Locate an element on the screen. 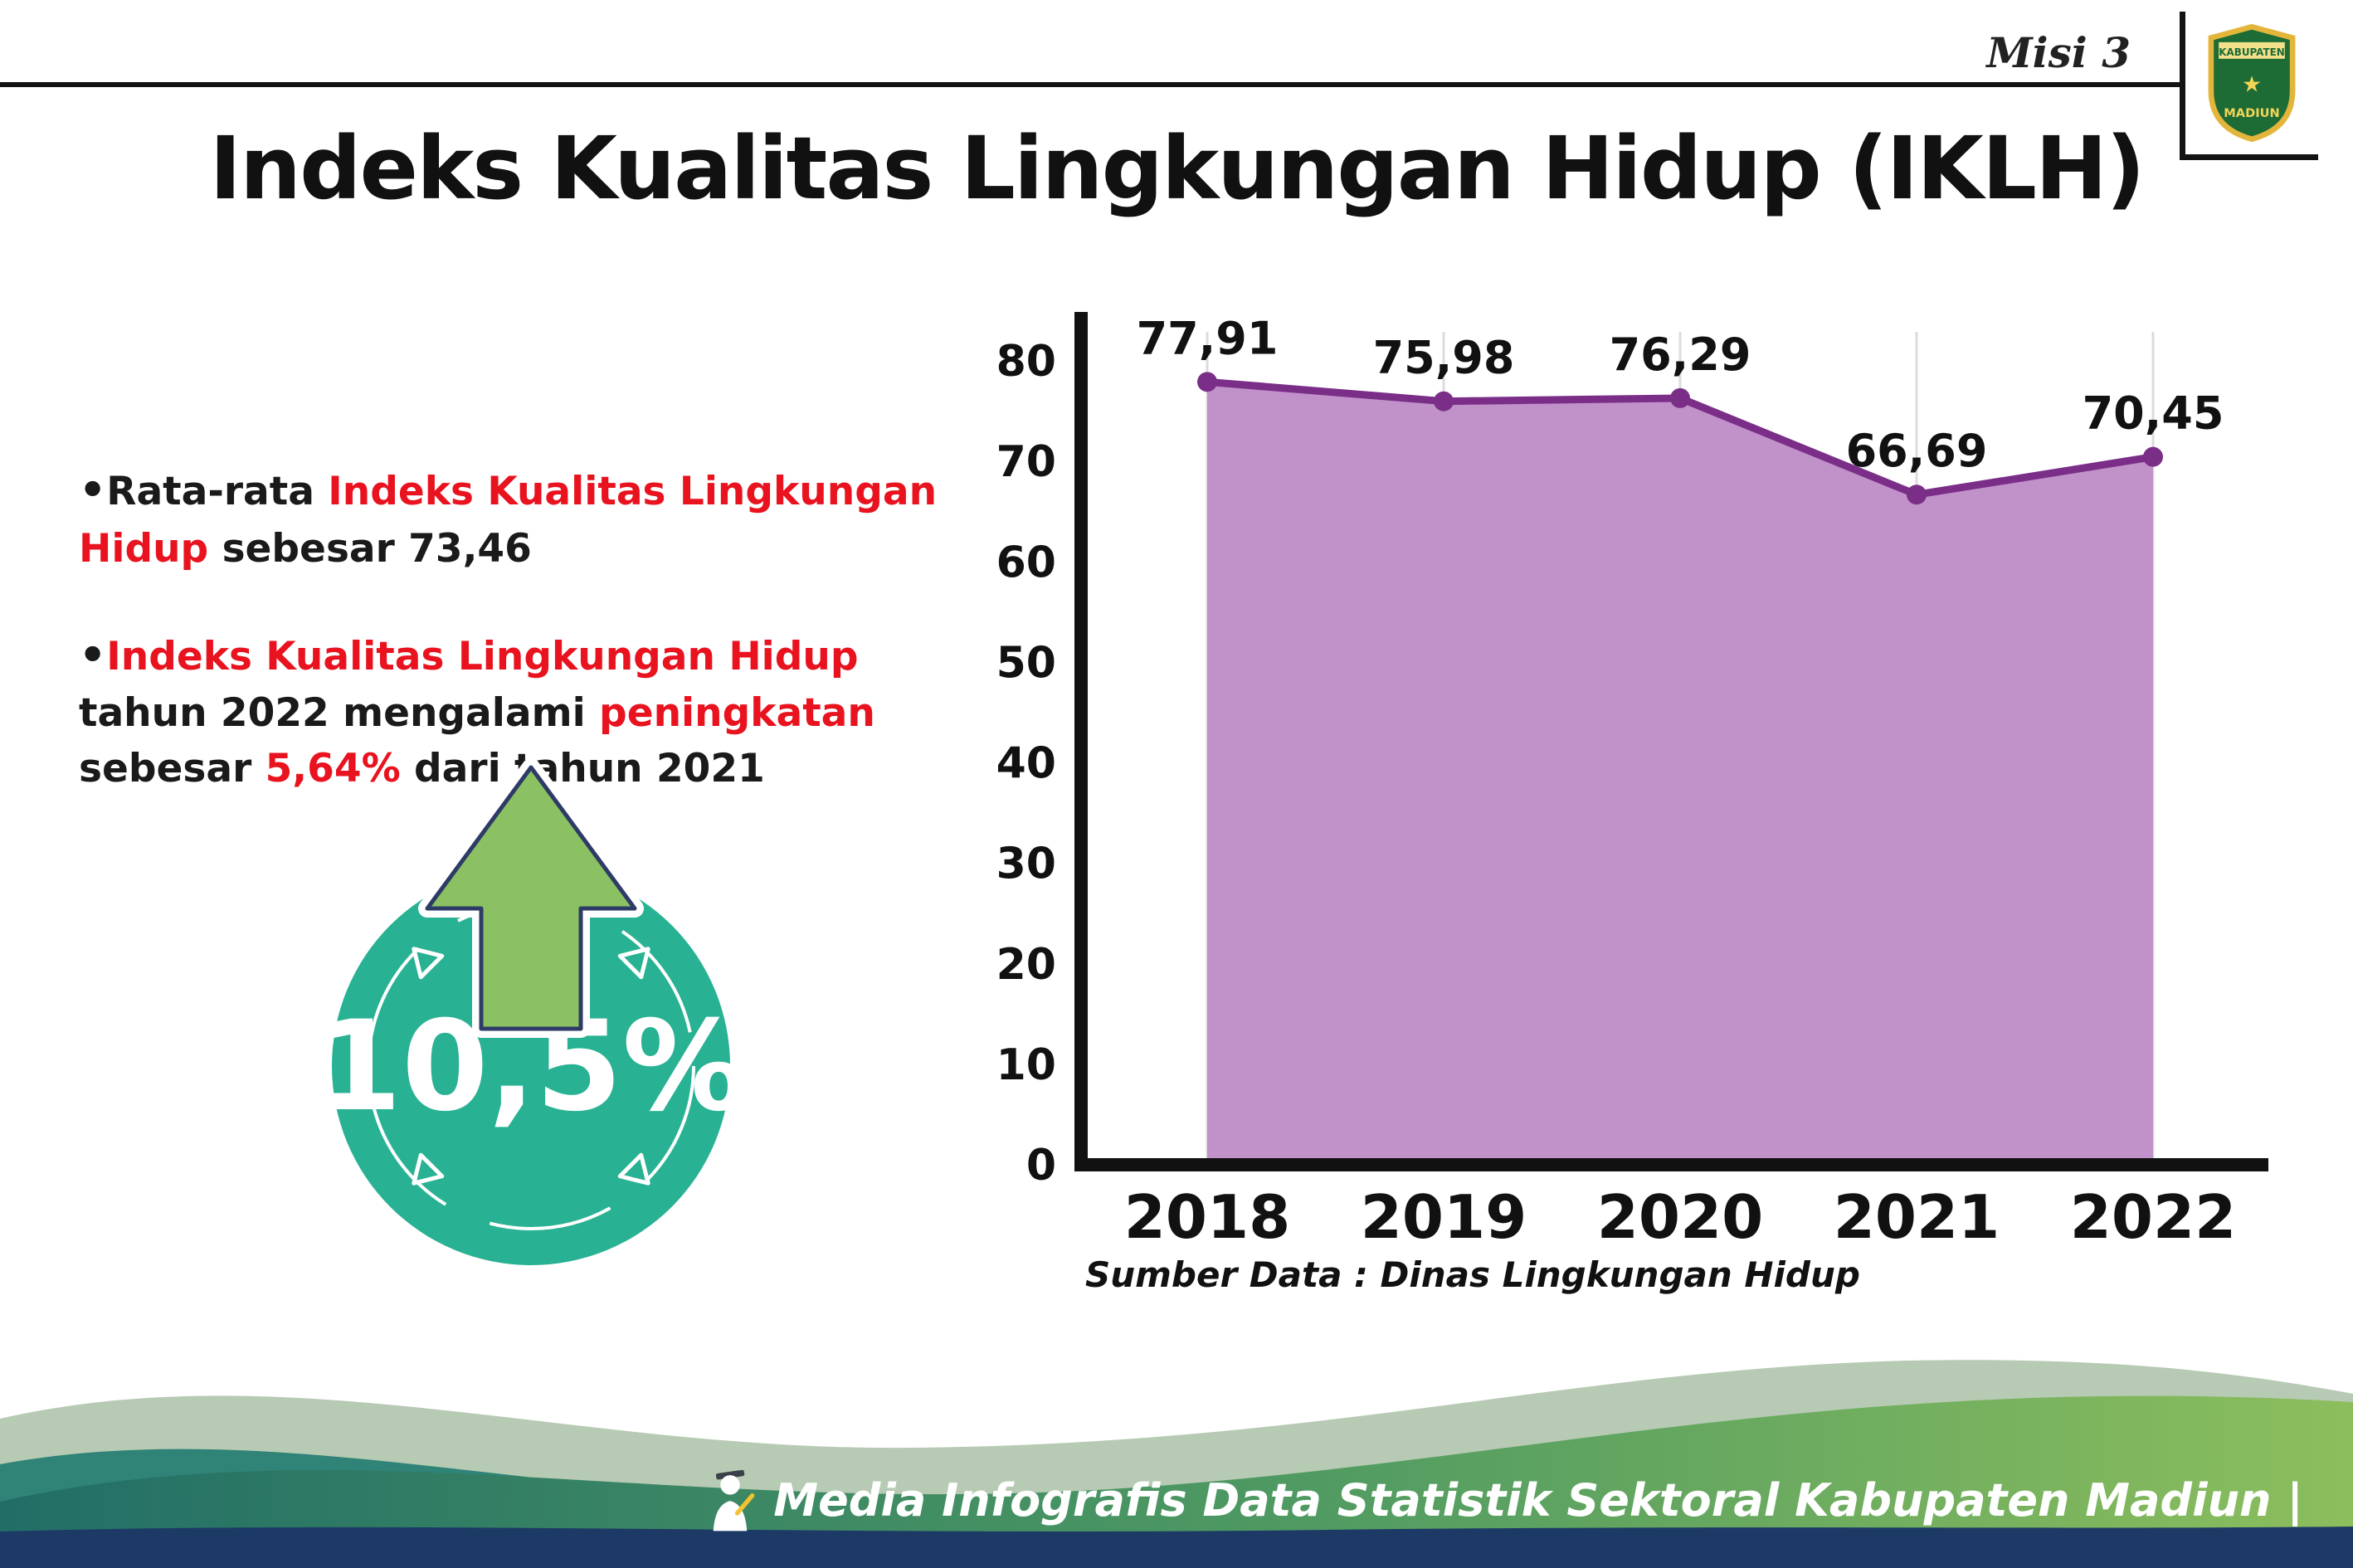  svg-text: 2018 is located at coordinates (1207, 1213).